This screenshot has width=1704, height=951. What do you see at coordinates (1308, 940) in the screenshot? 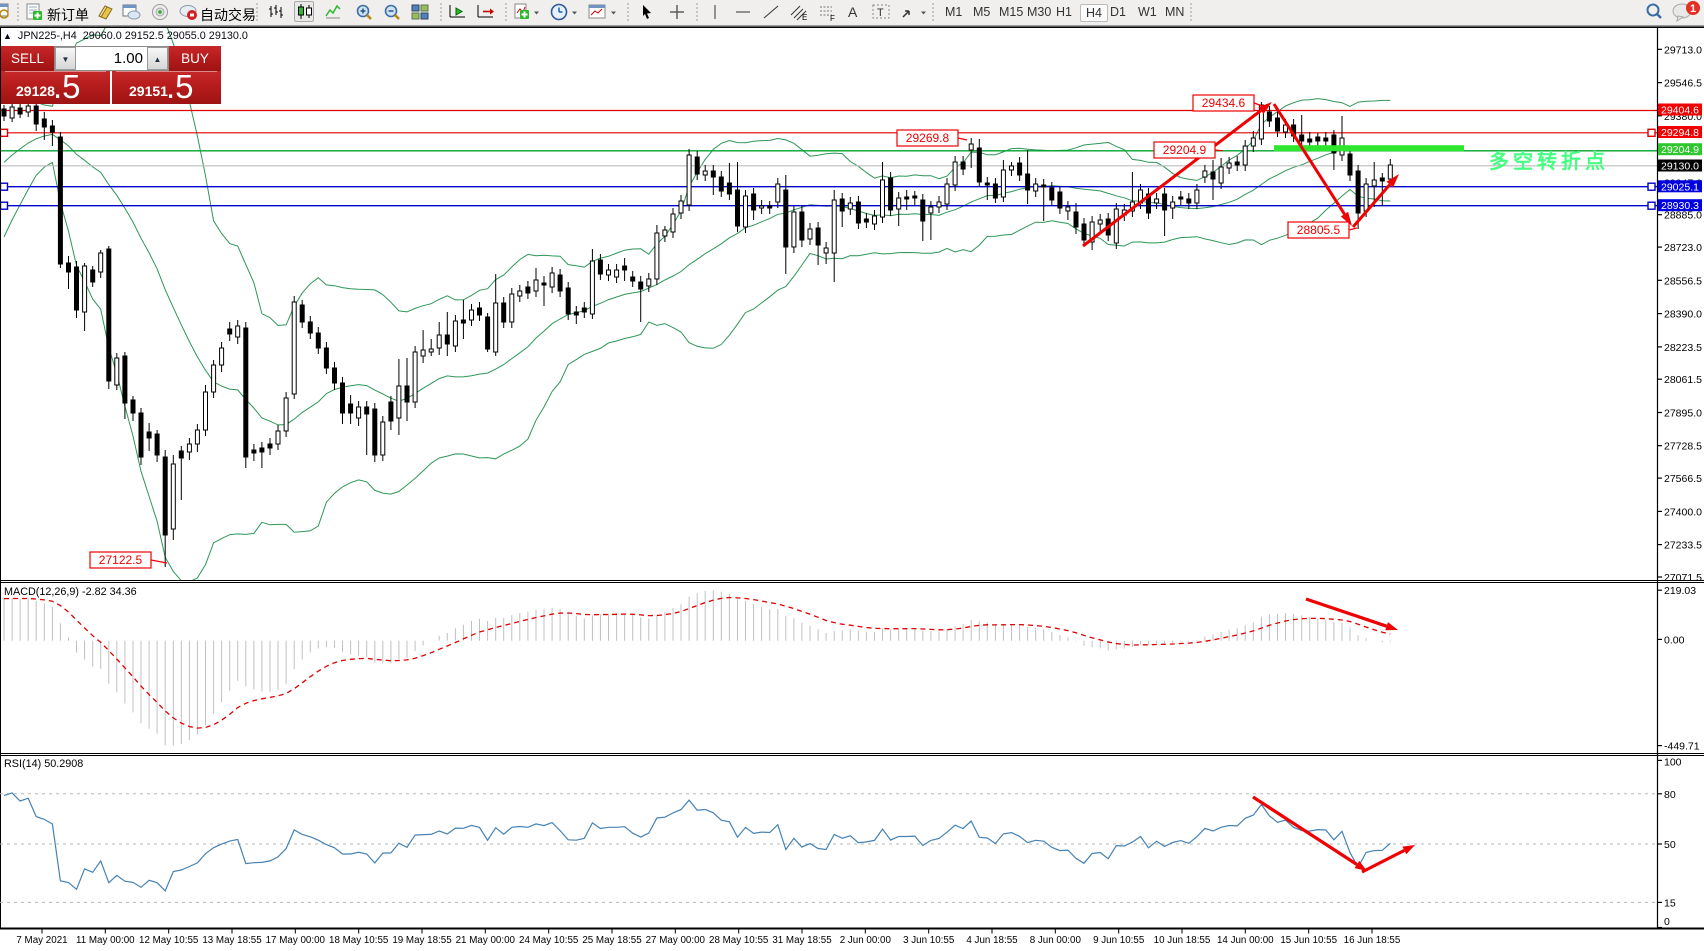
I see `svg-text: 15 Jun 10:55` at bounding box center [1308, 940].